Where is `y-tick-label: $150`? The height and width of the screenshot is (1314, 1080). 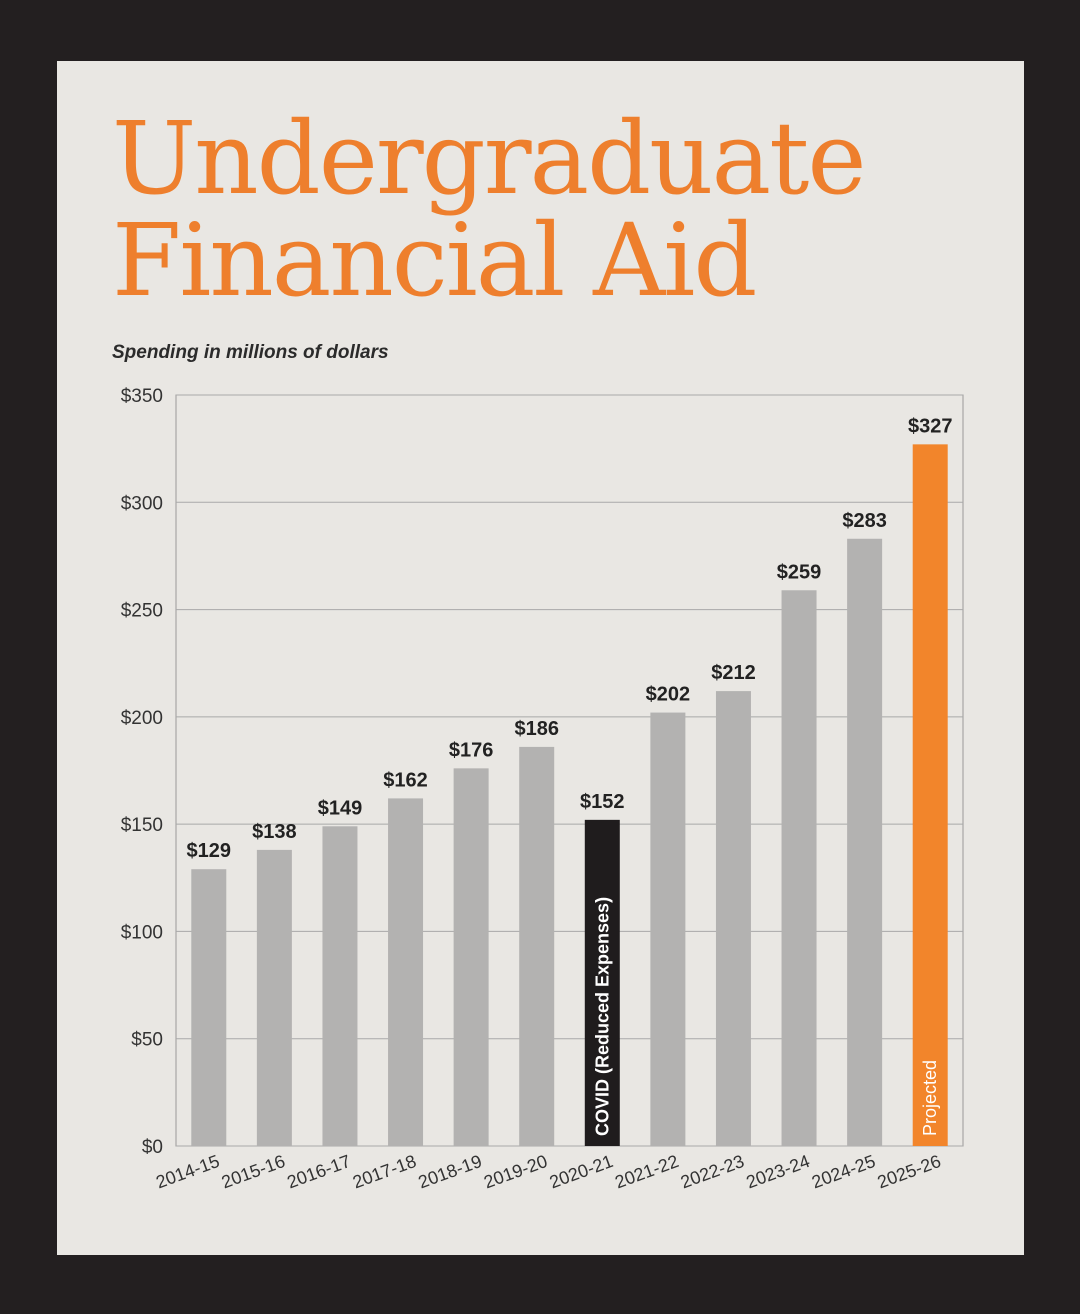
y-tick-label: $150 is located at coordinates (142, 825).